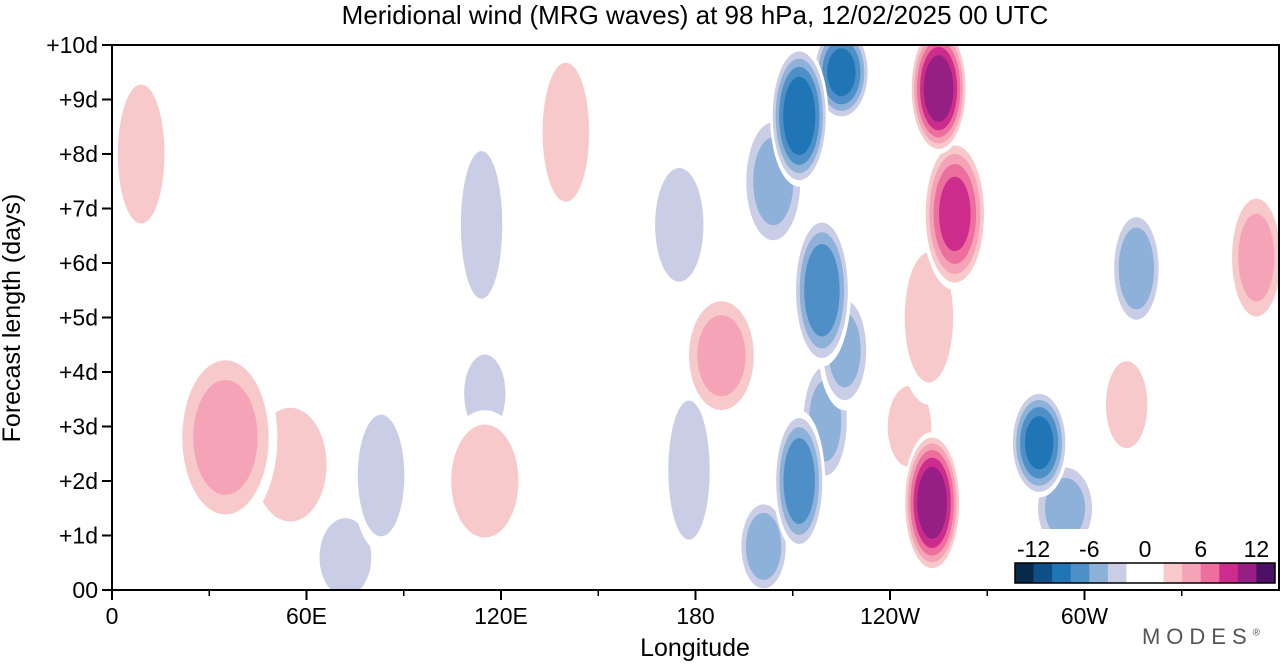 The width and height of the screenshot is (1280, 664). I want to click on x-axis-label: Longitude, so click(695, 648).